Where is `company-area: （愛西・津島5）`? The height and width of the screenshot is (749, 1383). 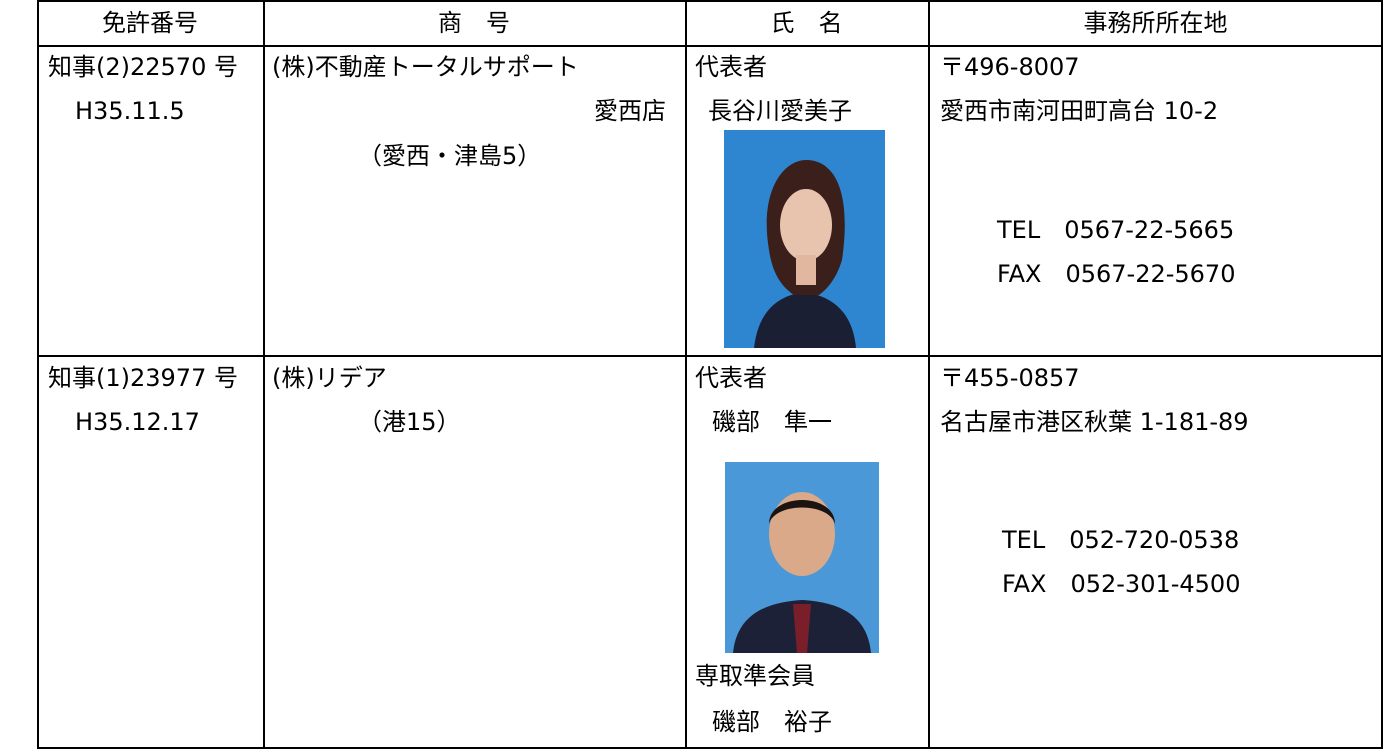 company-area: （愛西・津島5） is located at coordinates (450, 156).